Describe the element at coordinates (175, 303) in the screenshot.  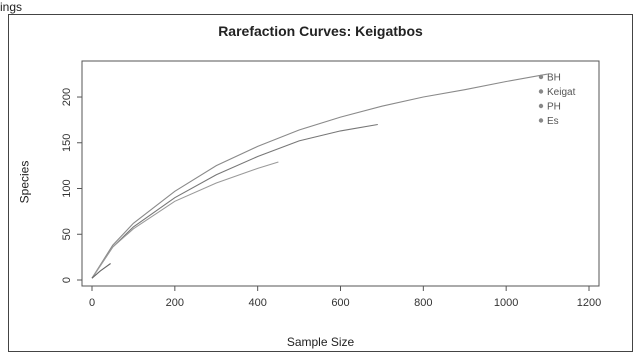
I see `x-tick-label: 200` at that location.